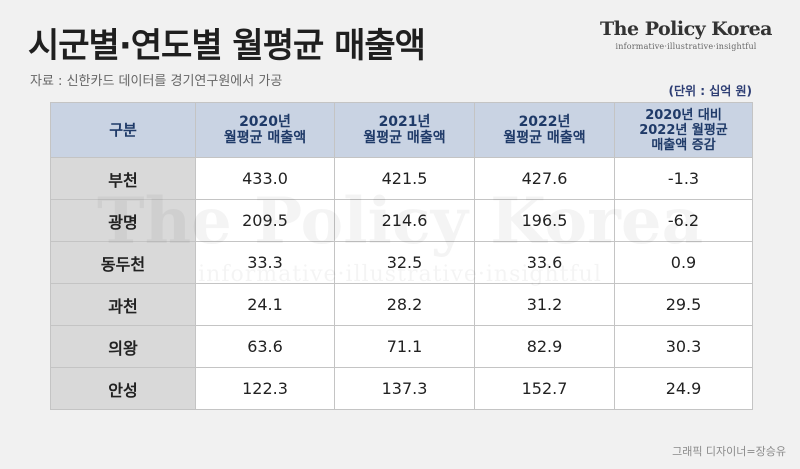 This screenshot has height=469, width=800. Describe the element at coordinates (683, 220) in the screenshot. I see `table-cell: -6.2` at that location.